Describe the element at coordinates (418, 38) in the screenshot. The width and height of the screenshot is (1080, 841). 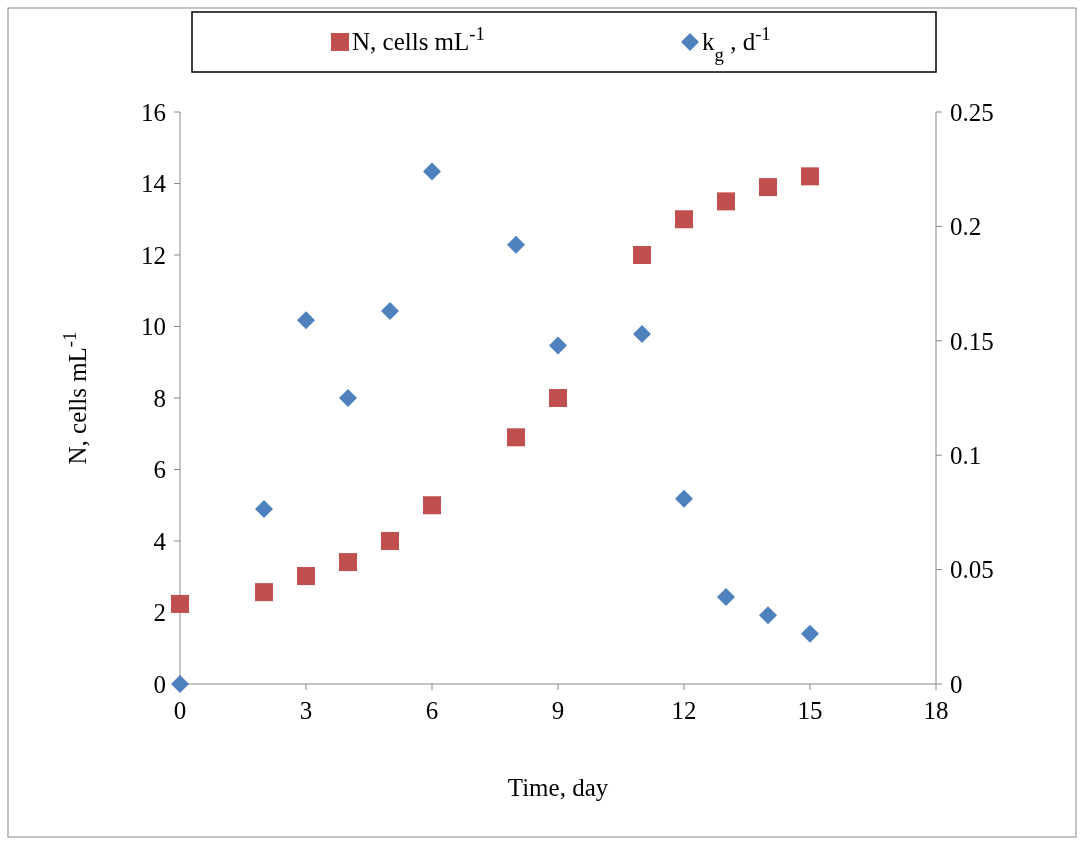
I see `legend-label: N, cells mL$^{-1}$` at that location.